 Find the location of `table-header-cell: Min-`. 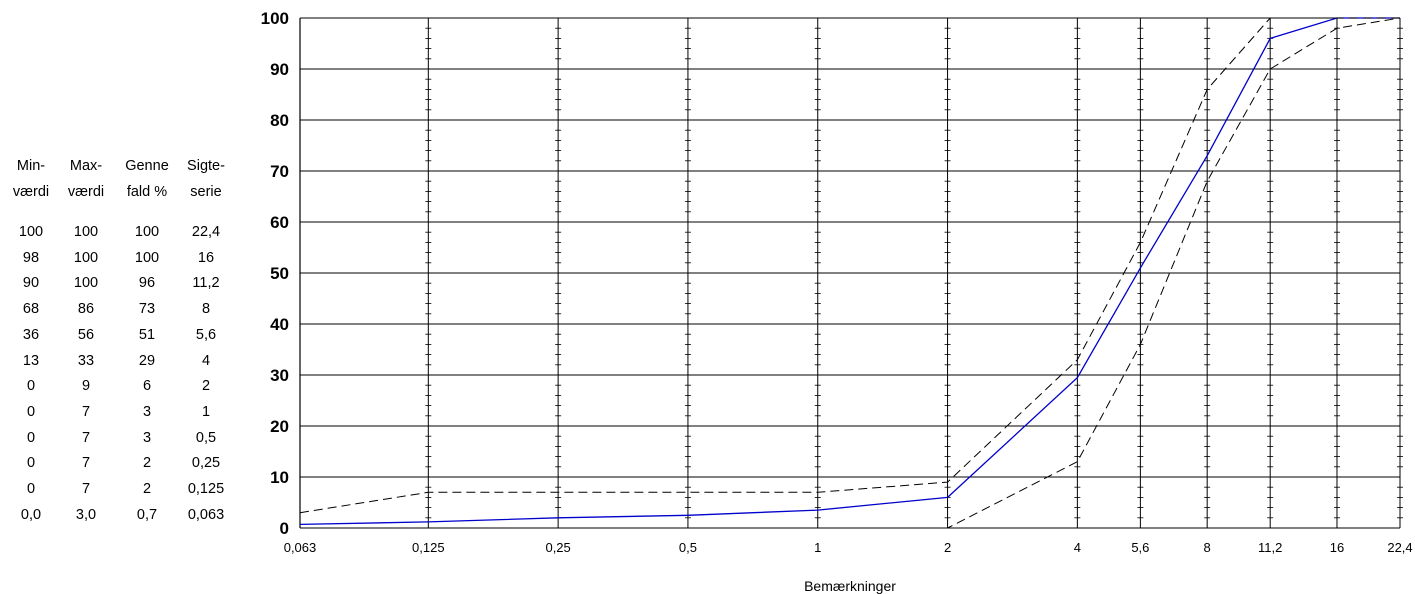

table-header-cell: Min- is located at coordinates (31, 166).